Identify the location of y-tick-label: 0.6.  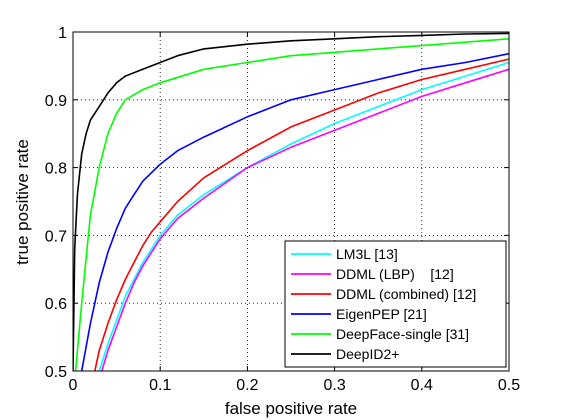
(56, 304).